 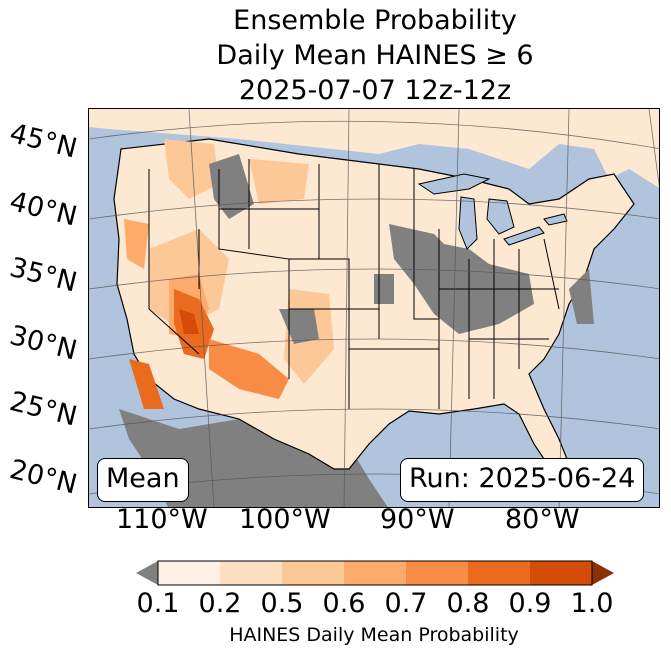 I want to click on lon-label-90: 90°W, so click(x=417, y=519).